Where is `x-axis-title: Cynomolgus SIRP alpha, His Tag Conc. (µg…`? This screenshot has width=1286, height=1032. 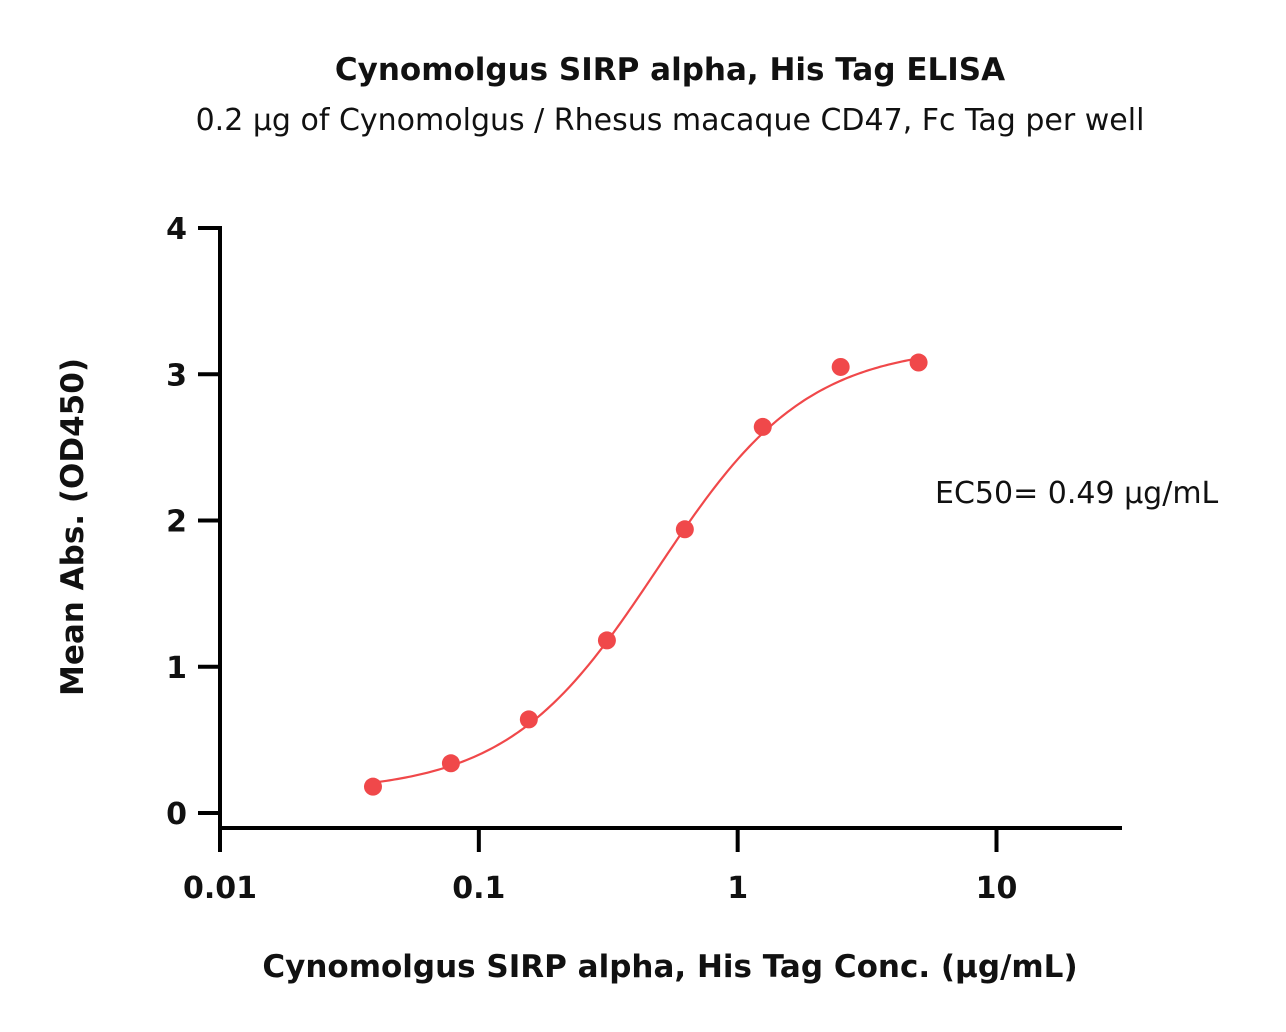 x-axis-title: Cynomolgus SIRP alpha, His Tag Conc. (µg… is located at coordinates (669, 967).